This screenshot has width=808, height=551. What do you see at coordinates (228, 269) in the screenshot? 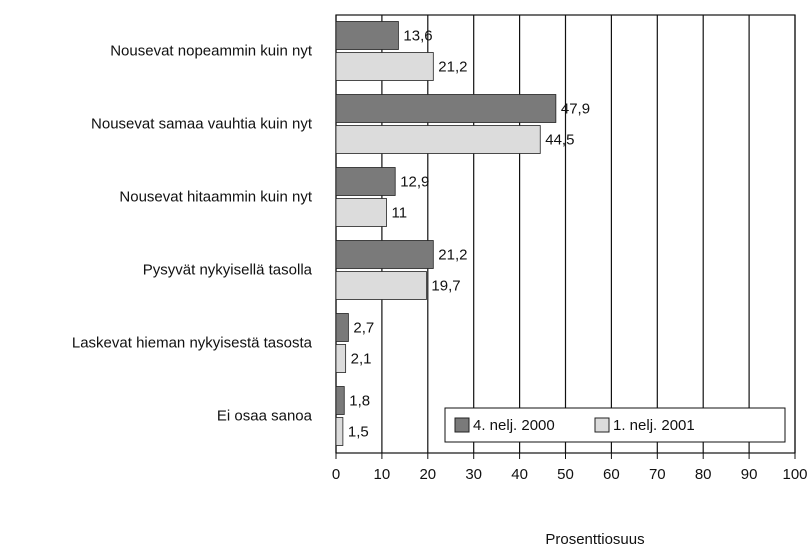
I see `y-tick-label: Pysyvät nykyisellä tasolla` at bounding box center [228, 269].